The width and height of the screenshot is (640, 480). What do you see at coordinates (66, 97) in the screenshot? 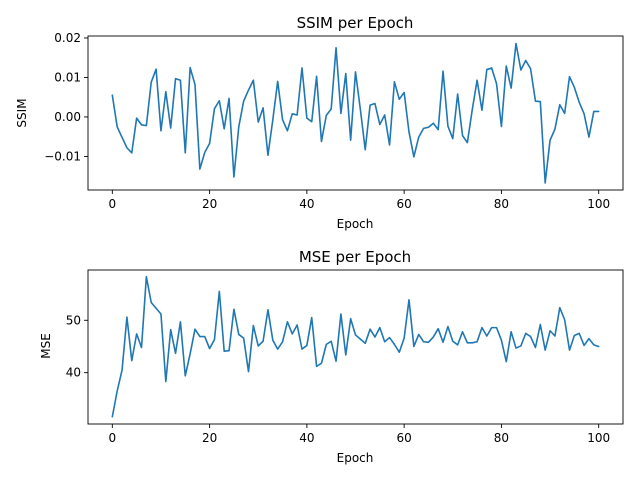
I see `ssim-y-ticks: −0.01 0.00 0.01 0.02` at bounding box center [66, 97].